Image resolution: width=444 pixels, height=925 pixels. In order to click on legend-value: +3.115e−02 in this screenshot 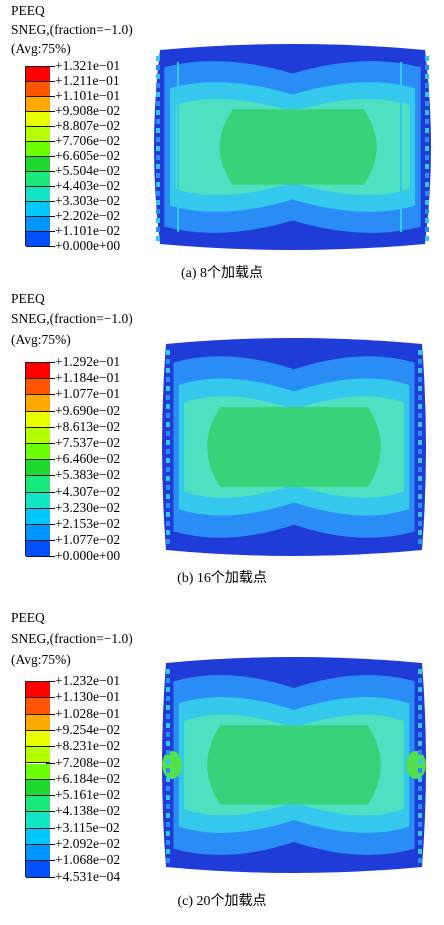, I will do `click(87, 827)`.